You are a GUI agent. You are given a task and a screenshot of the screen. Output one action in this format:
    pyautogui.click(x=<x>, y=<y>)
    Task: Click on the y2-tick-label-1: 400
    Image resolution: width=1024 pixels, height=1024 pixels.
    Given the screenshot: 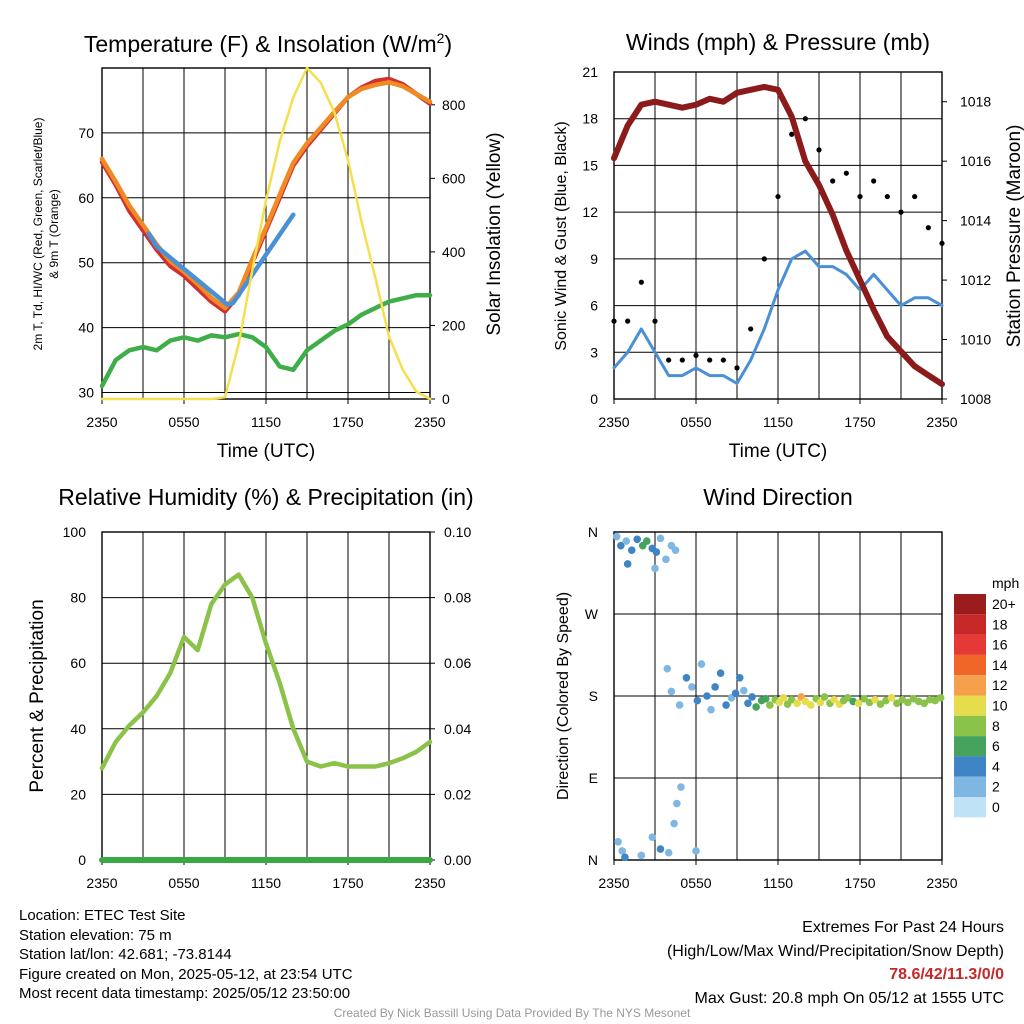 What is the action you would take?
    pyautogui.click(x=454, y=252)
    